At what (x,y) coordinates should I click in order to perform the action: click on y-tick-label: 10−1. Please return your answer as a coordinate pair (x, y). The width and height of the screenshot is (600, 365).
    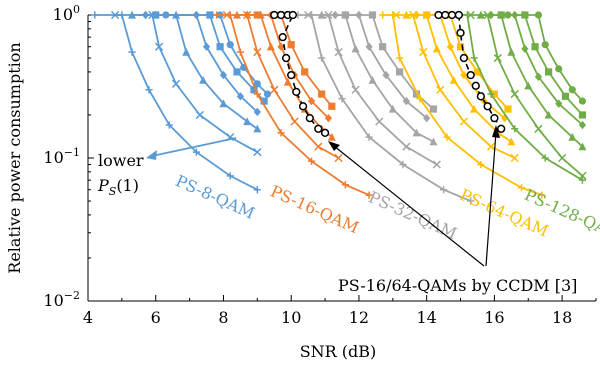
    Looking at the image, I should click on (61, 156).